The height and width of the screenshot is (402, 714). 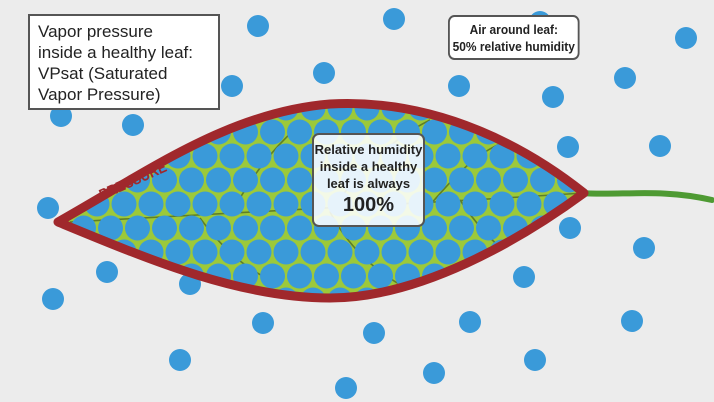 What do you see at coordinates (103, 73) in the screenshot?
I see `vapor-line-3: VPsat (Saturated` at bounding box center [103, 73].